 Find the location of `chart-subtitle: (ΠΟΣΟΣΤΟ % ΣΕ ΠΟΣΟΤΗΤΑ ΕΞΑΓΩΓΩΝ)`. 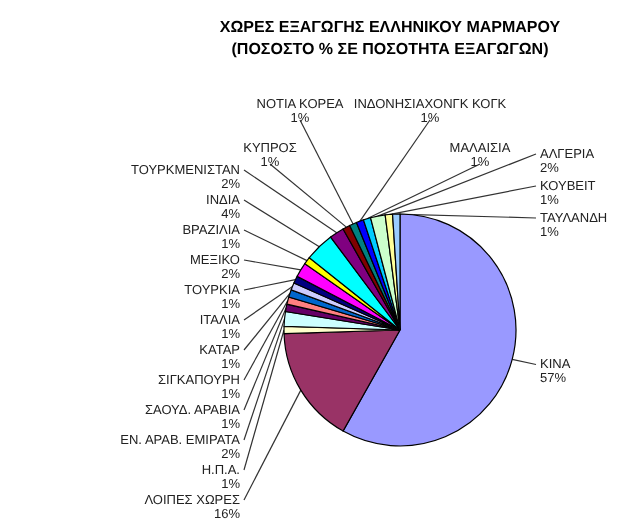

chart-subtitle: (ΠΟΣΟΣΤΟ % ΣΕ ΠΟΣΟΤΗΤΑ ΕΞΑΓΩΓΩΝ) is located at coordinates (390, 49).